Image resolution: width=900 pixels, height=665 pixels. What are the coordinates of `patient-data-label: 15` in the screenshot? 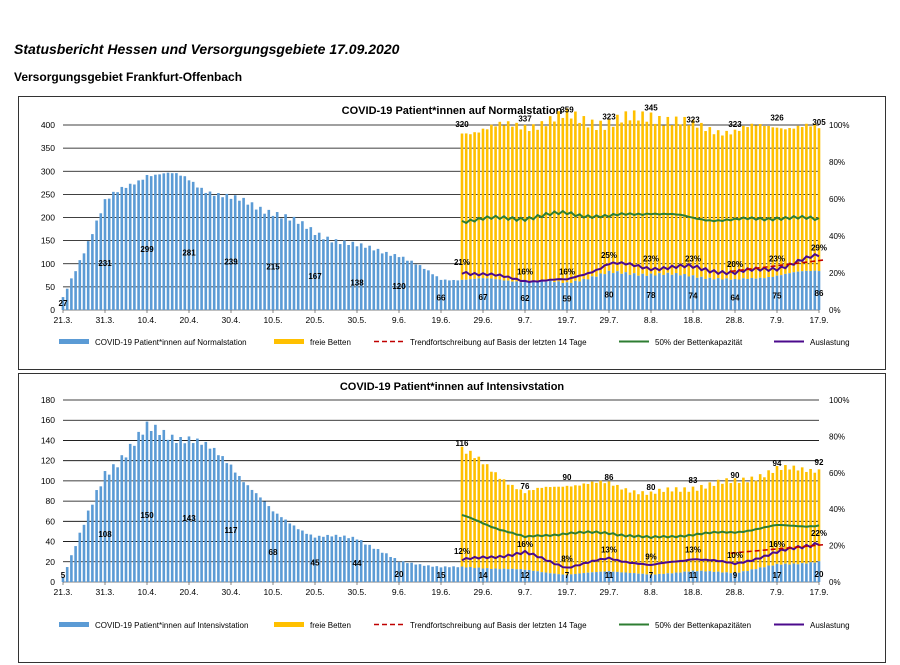 It's located at (441, 575).